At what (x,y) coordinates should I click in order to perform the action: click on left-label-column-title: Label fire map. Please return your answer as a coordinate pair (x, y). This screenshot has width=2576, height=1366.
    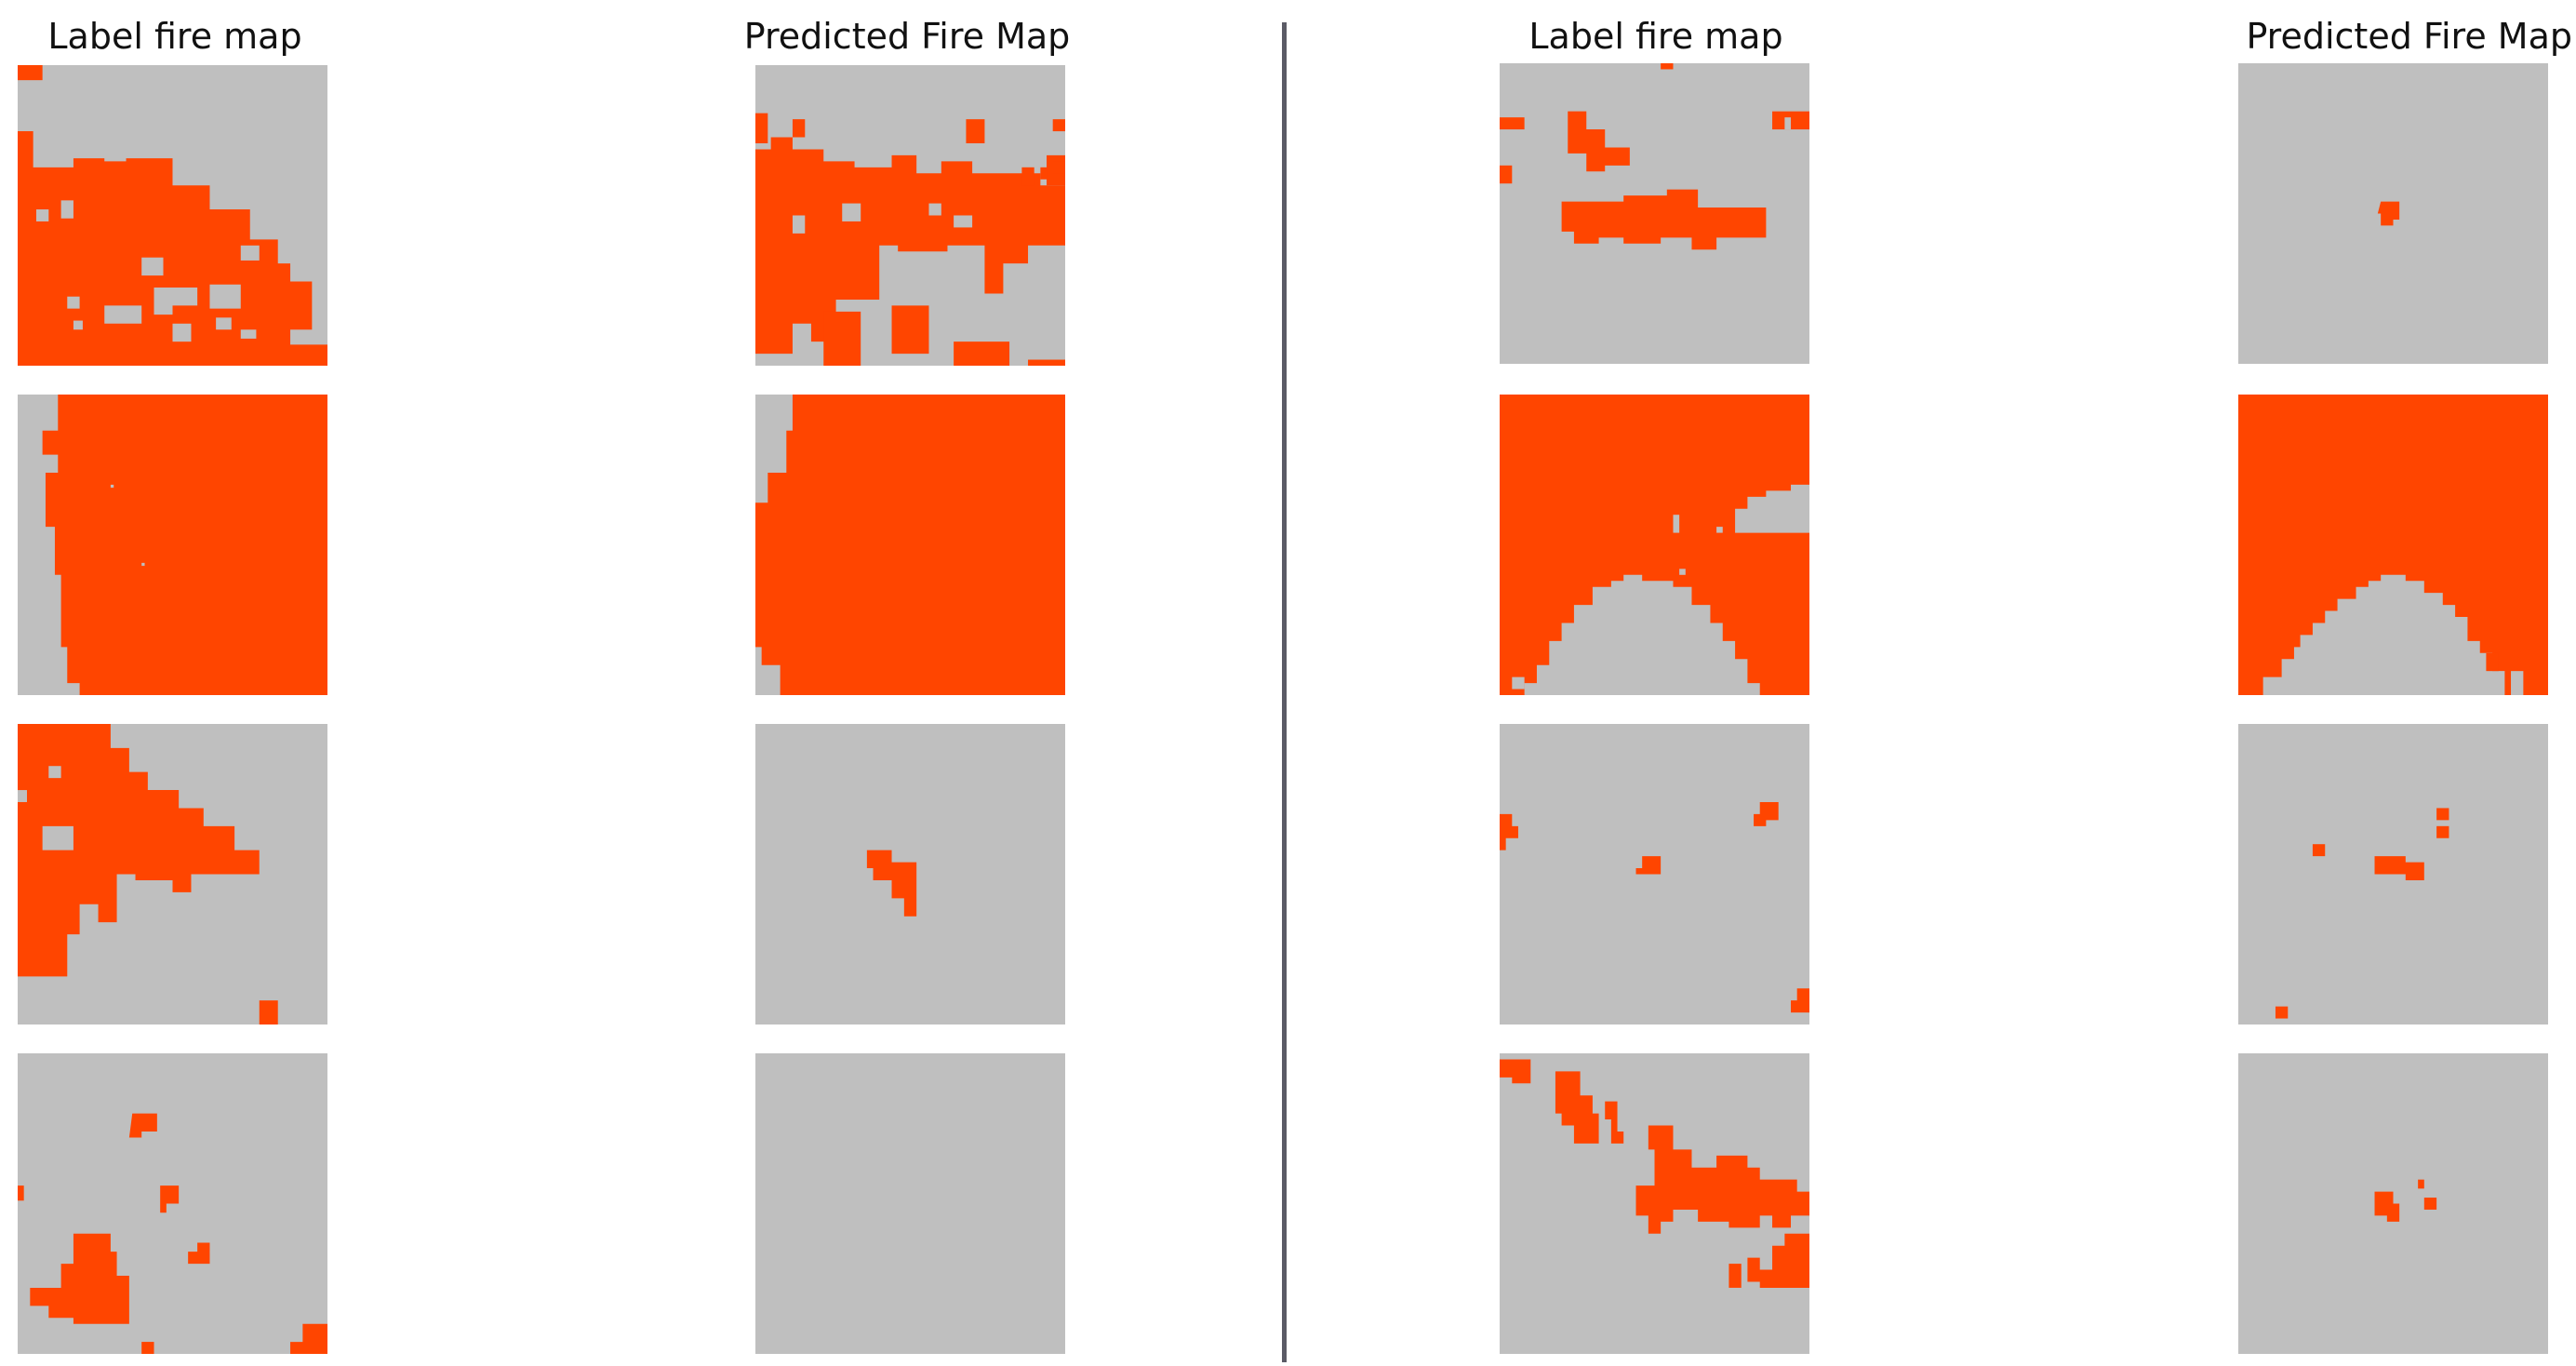
    Looking at the image, I should click on (174, 36).